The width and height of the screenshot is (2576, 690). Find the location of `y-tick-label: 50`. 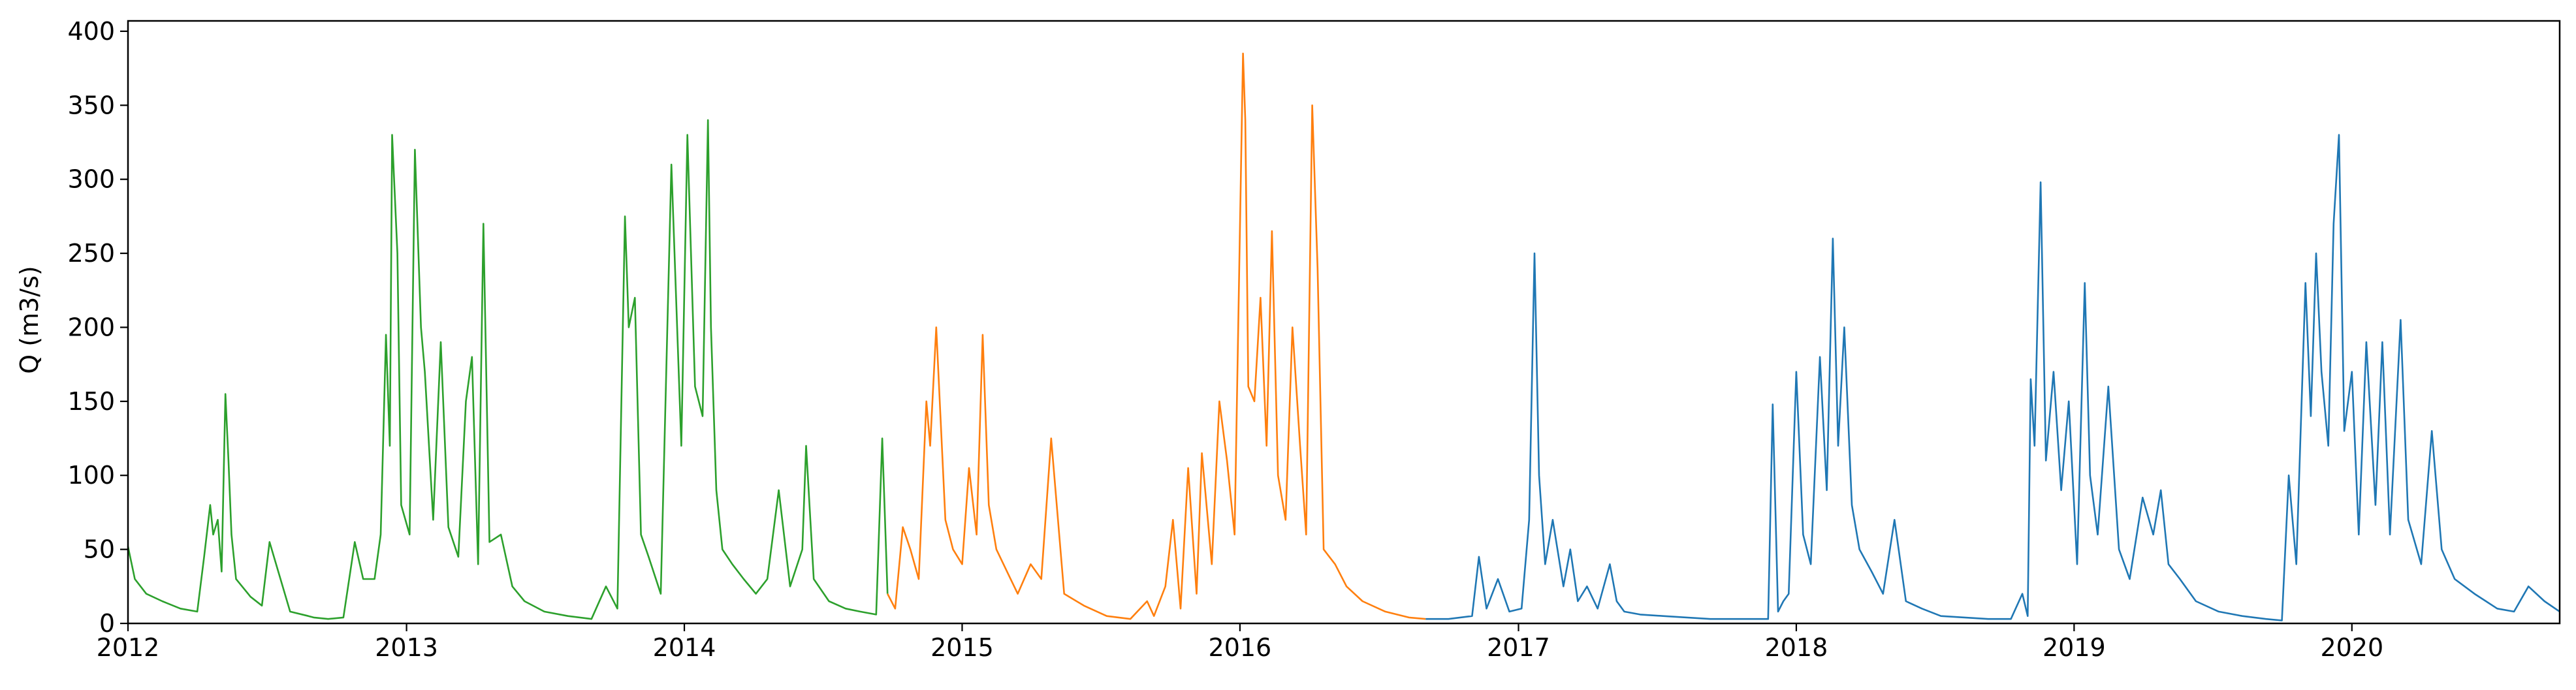

y-tick-label: 50 is located at coordinates (99, 549).